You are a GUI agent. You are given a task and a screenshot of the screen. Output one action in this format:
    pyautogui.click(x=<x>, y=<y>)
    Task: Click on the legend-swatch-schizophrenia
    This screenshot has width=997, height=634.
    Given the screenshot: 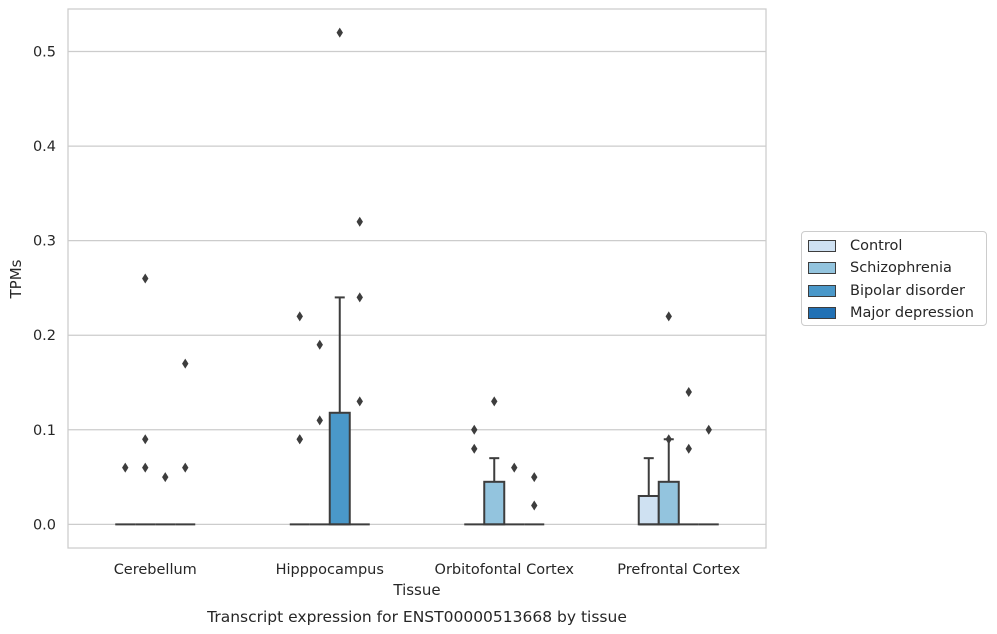 What is the action you would take?
    pyautogui.click(x=822, y=268)
    